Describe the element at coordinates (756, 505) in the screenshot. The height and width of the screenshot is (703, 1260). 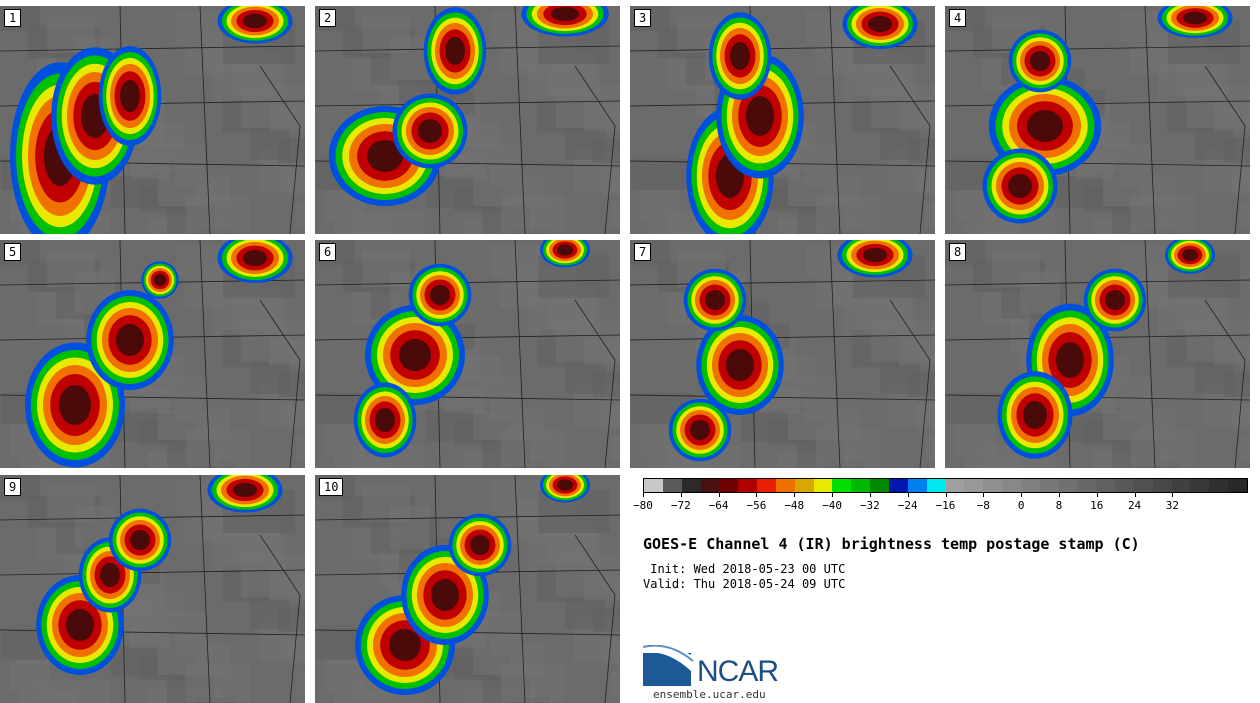
I see `colorbar-tick-label: −56` at that location.